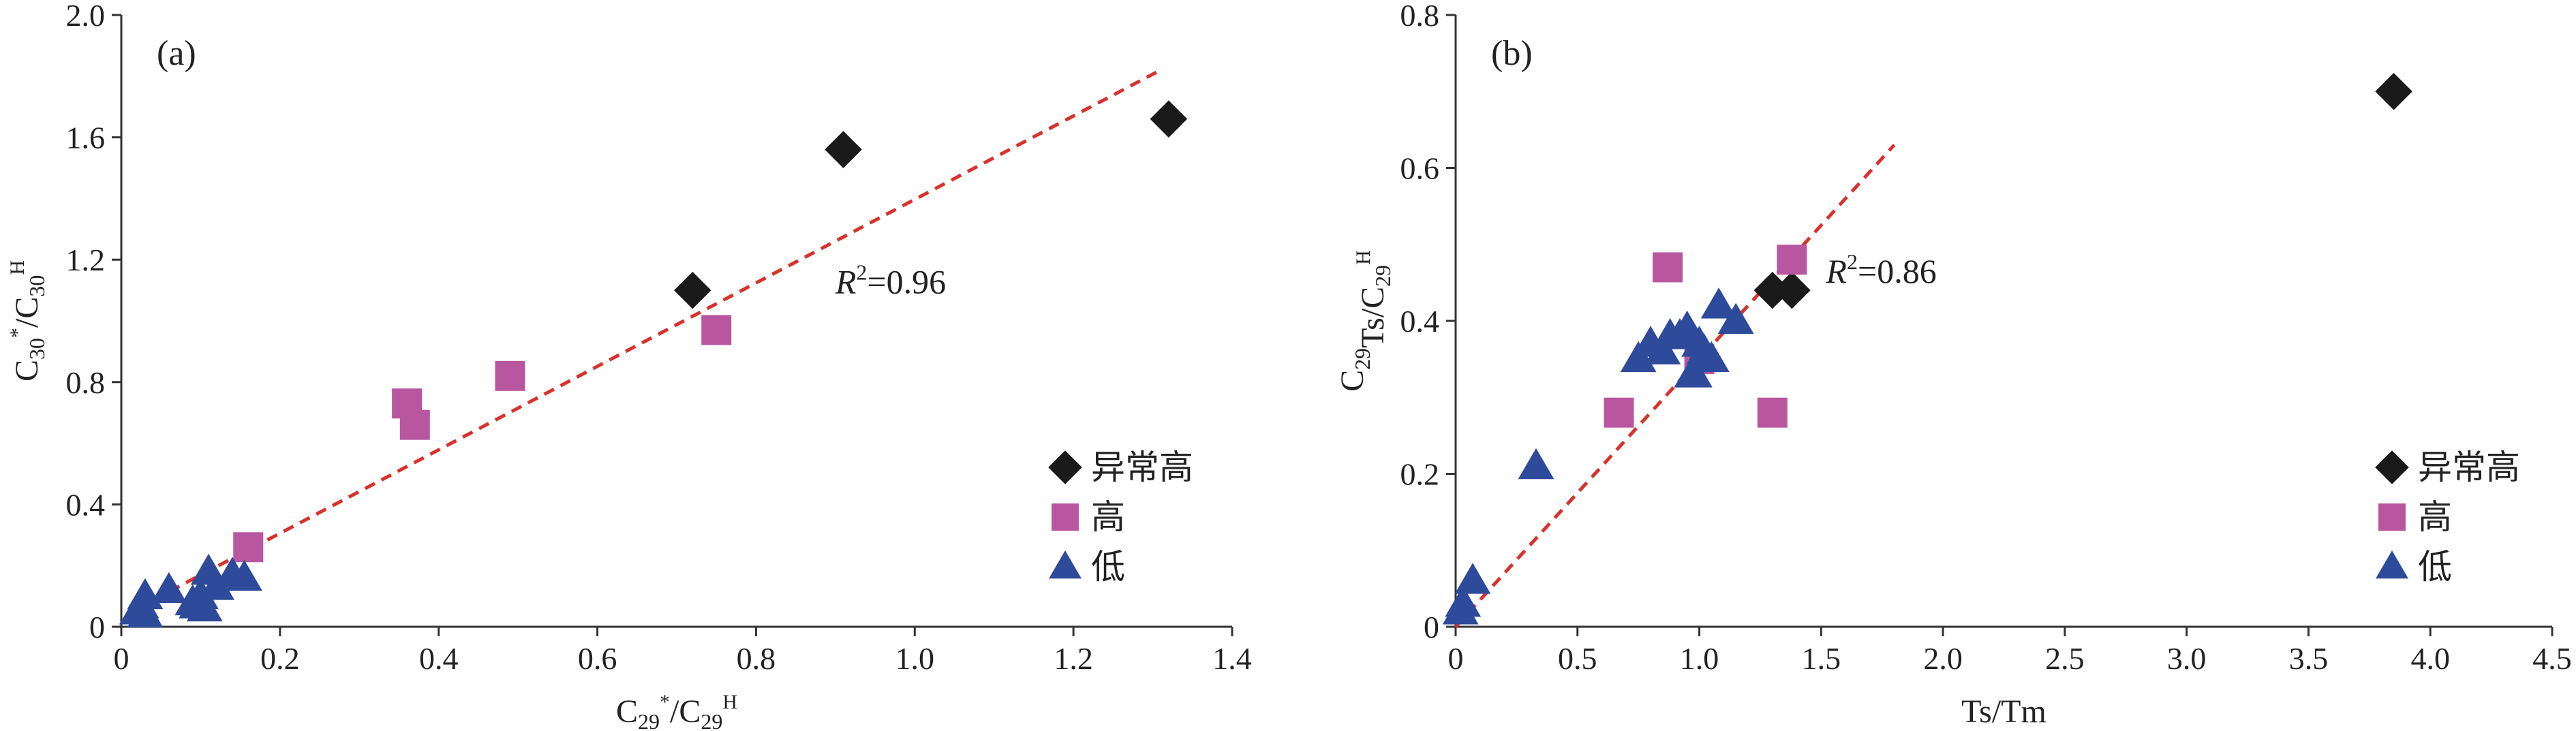  What do you see at coordinates (685, 712) in the screenshot?
I see `x-axis-title-part: /C` at bounding box center [685, 712].